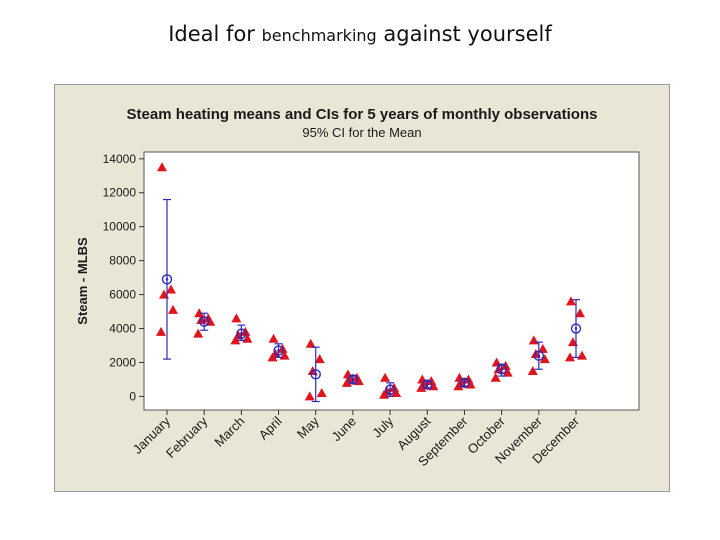  What do you see at coordinates (122, 261) in the screenshot?
I see `y-tick-label: 8000` at bounding box center [122, 261].